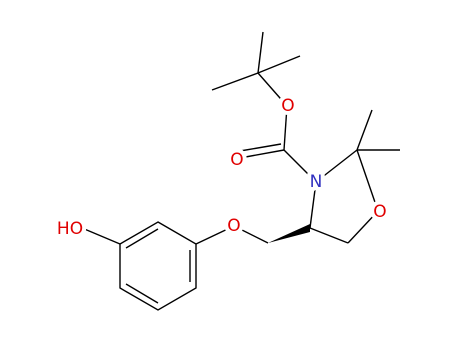 The image size is (455, 350). I want to click on atom-label: HO, so click(70, 229).